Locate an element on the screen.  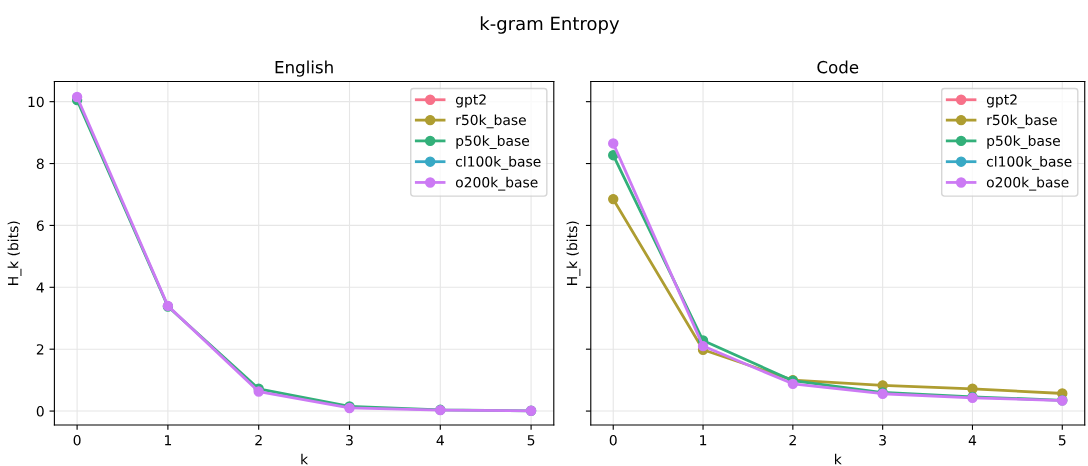
y-tick-label: 4 is located at coordinates (40, 287).